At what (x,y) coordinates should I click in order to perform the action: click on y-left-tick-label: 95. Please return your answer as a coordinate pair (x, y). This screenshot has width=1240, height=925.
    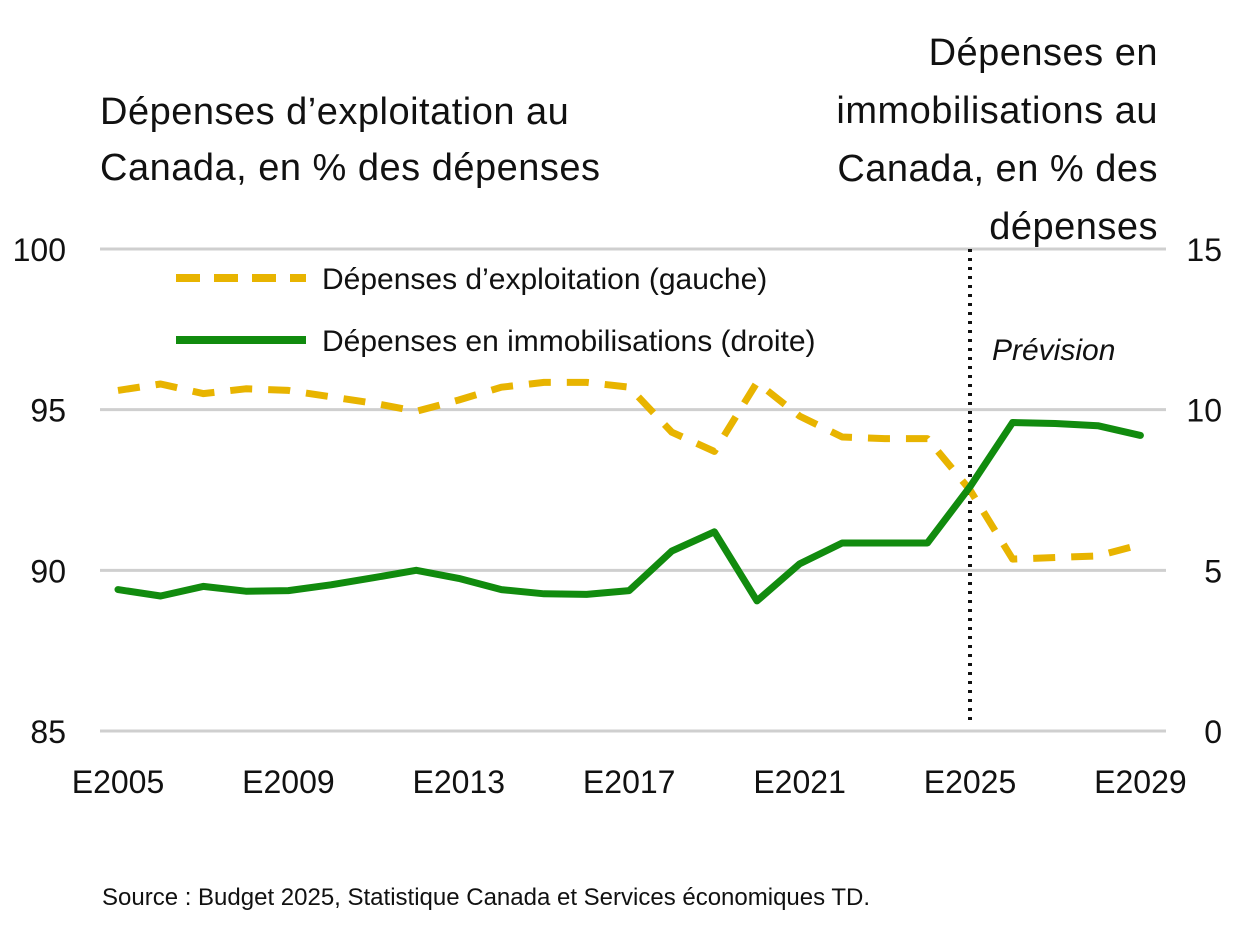
    Looking at the image, I should click on (48, 411).